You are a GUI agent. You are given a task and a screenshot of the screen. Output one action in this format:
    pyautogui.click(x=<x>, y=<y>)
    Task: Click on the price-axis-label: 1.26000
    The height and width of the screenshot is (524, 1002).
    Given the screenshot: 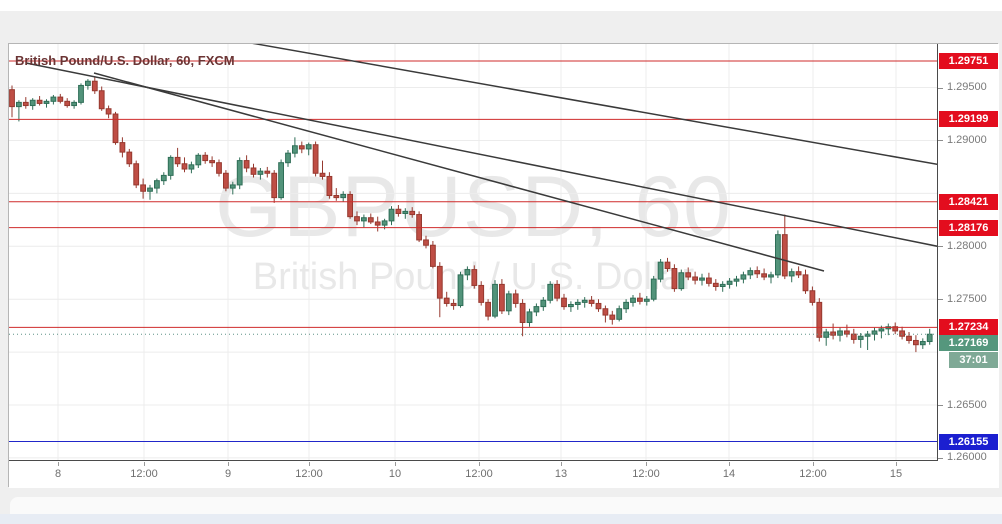 What is the action you would take?
    pyautogui.click(x=967, y=457)
    